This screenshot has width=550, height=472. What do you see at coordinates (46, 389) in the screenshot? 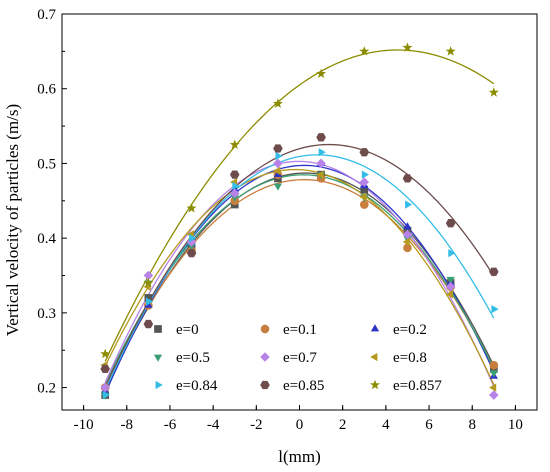
I see `y-tick-label: 0.2` at bounding box center [46, 389].